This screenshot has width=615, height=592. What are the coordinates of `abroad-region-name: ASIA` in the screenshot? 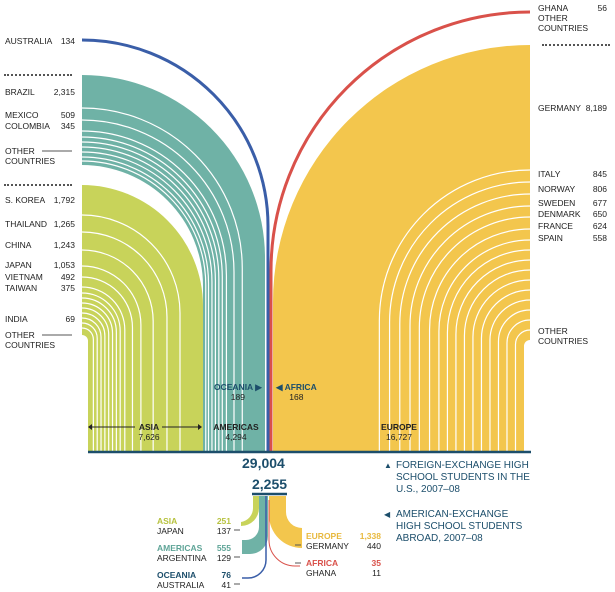 It's located at (167, 521).